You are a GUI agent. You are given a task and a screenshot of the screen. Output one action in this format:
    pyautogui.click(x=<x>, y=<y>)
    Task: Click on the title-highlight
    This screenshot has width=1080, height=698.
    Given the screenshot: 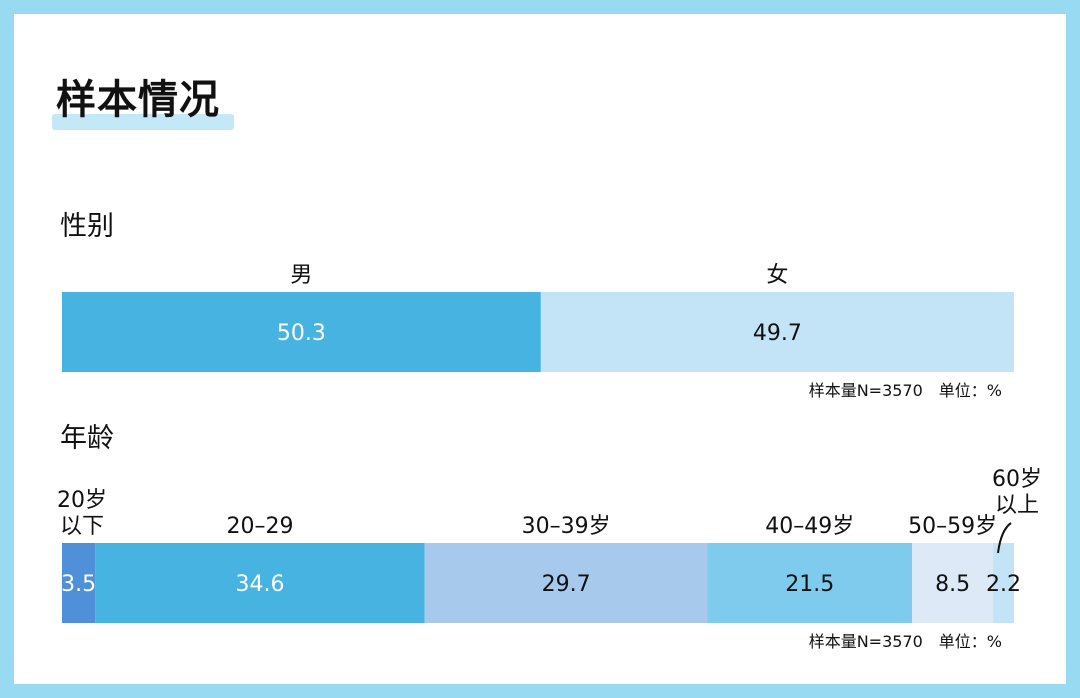 What is the action you would take?
    pyautogui.click(x=143, y=122)
    